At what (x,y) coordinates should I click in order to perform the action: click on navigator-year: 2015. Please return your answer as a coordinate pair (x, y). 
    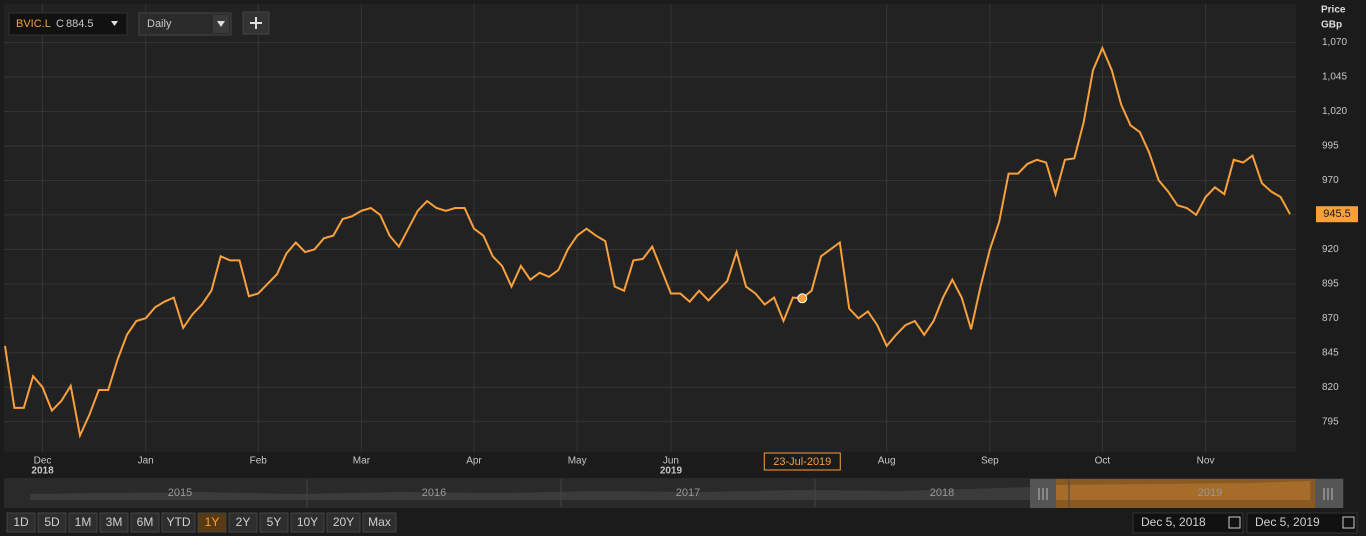
    Looking at the image, I should click on (180, 493).